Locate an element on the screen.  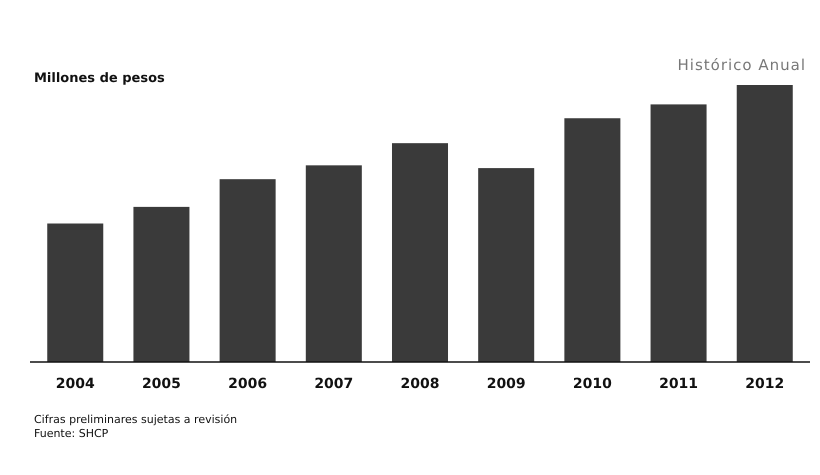
x-tick-label: 2004 is located at coordinates (75, 384).